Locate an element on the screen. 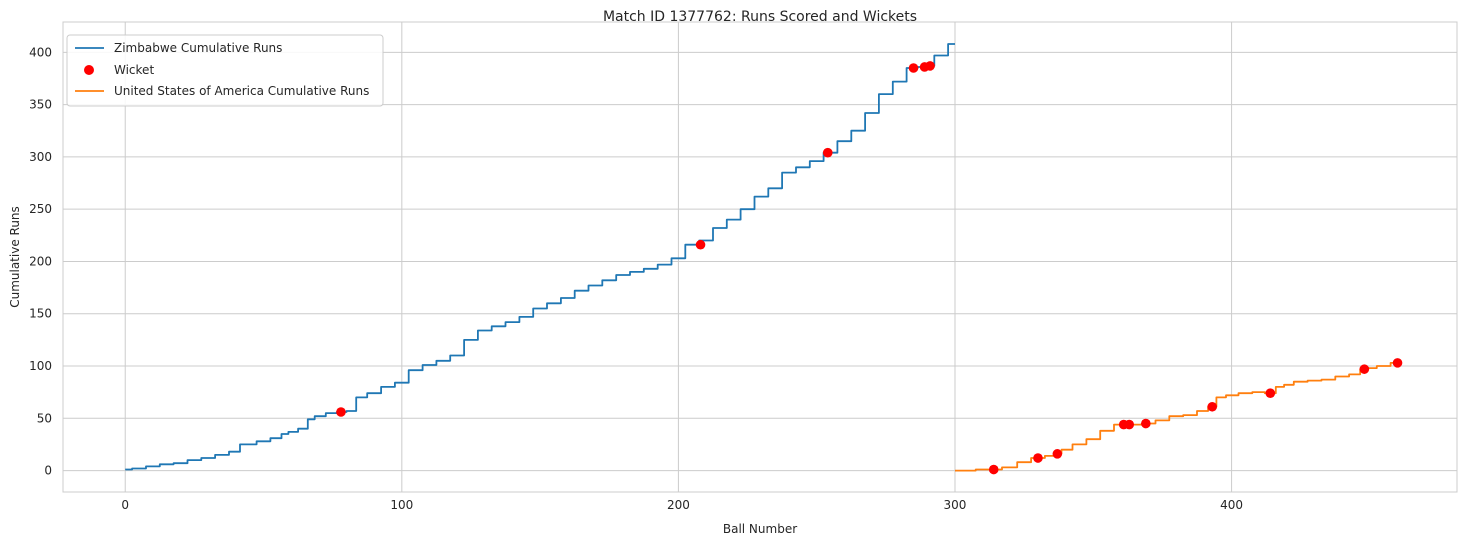 The width and height of the screenshot is (1467, 545). y-tick-label: 0 is located at coordinates (48, 471).